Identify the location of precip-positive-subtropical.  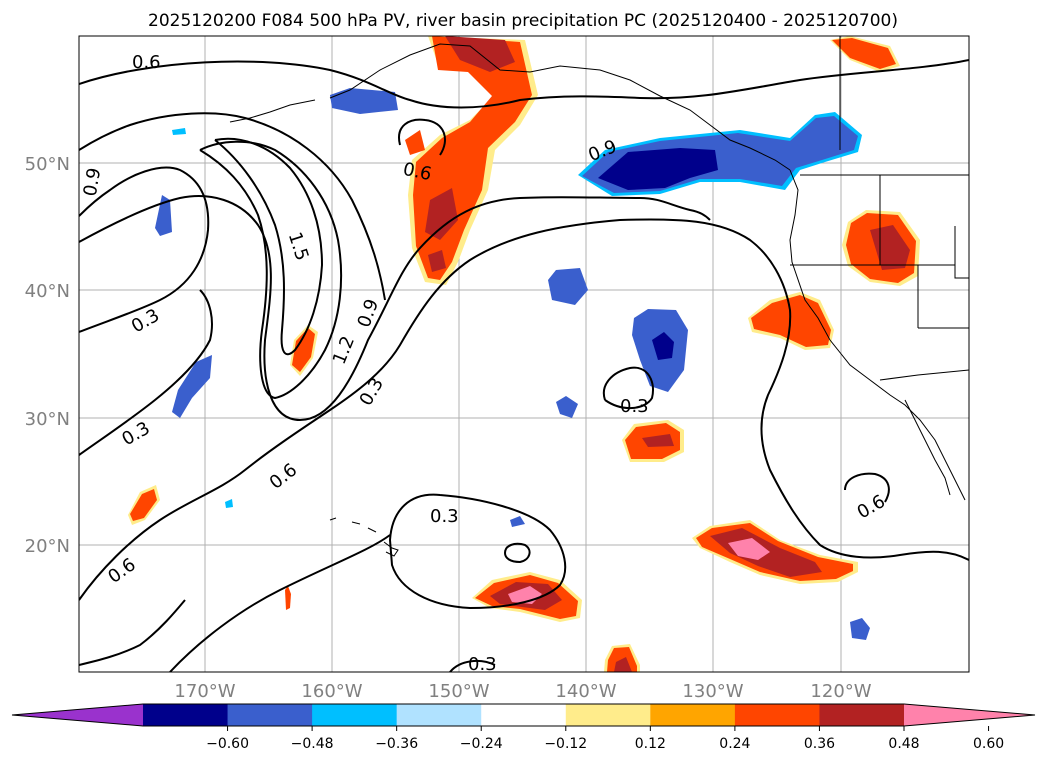
(653, 441).